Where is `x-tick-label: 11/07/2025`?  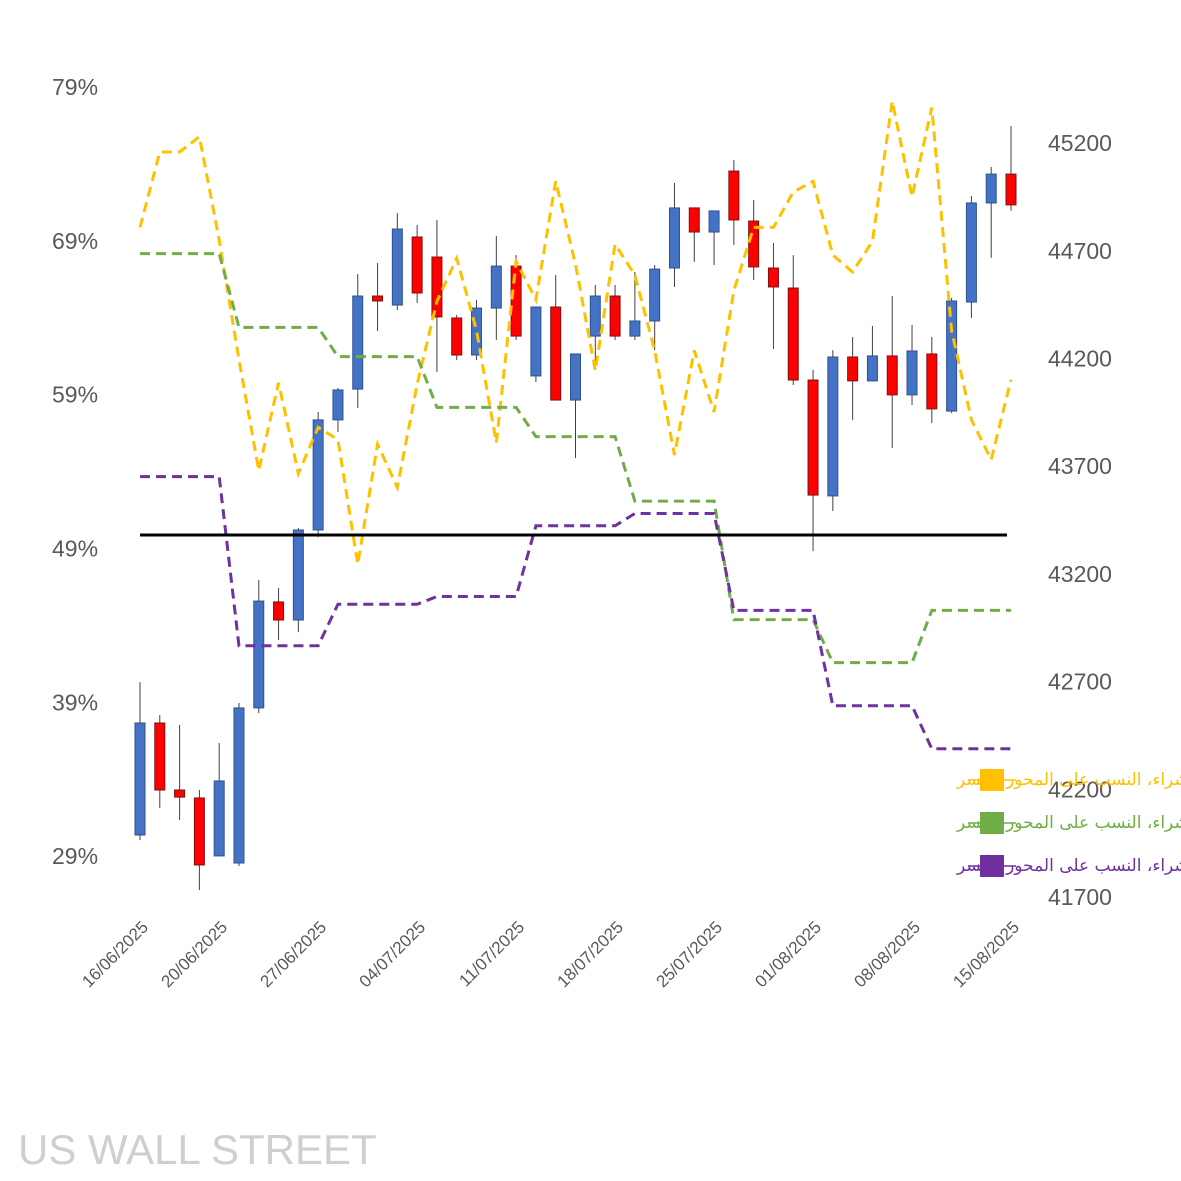 x-tick-label: 11/07/2025 is located at coordinates (491, 954).